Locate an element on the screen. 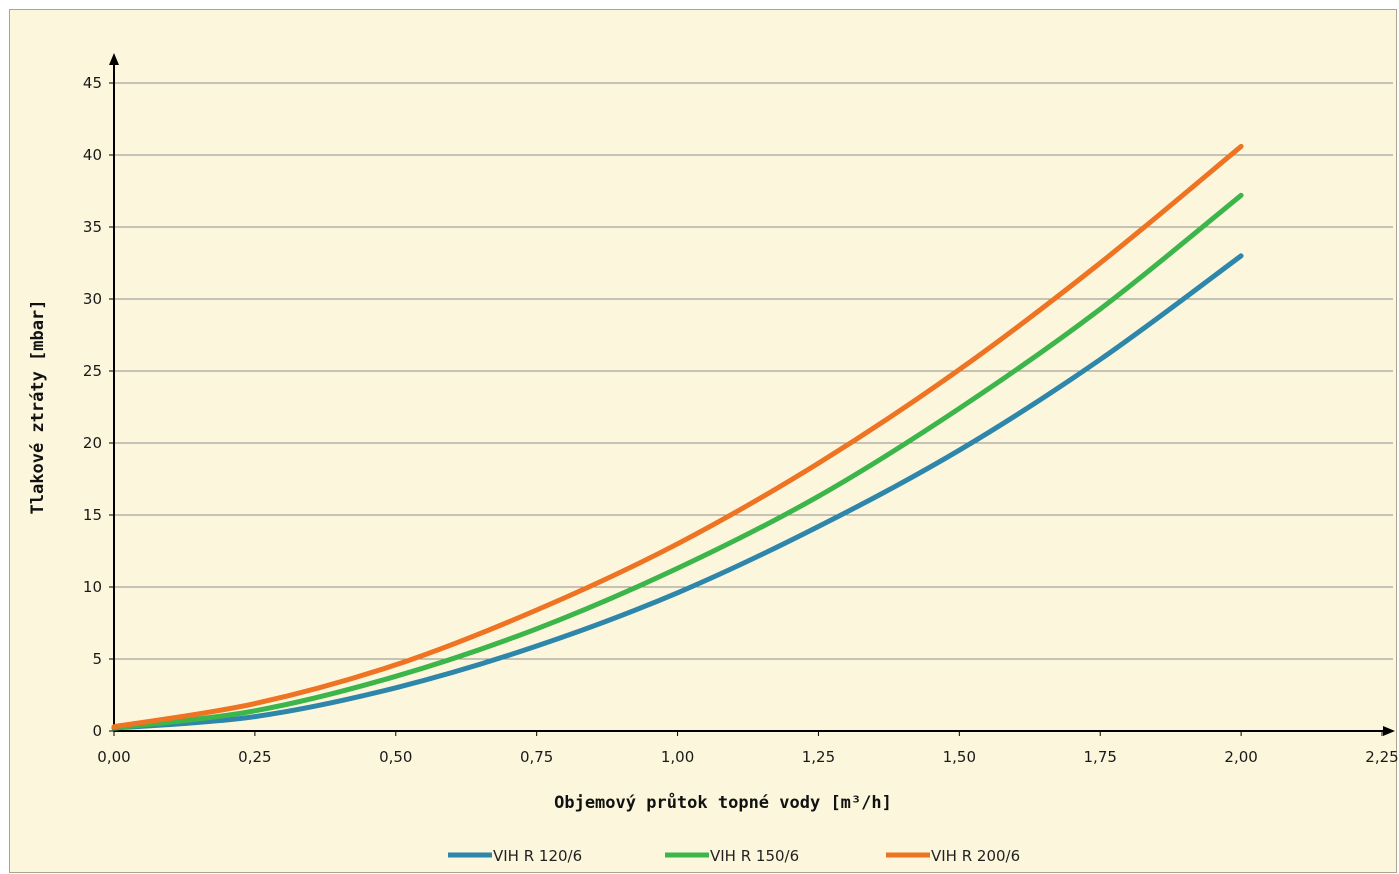  y-tick-label: 35 is located at coordinates (92, 227).